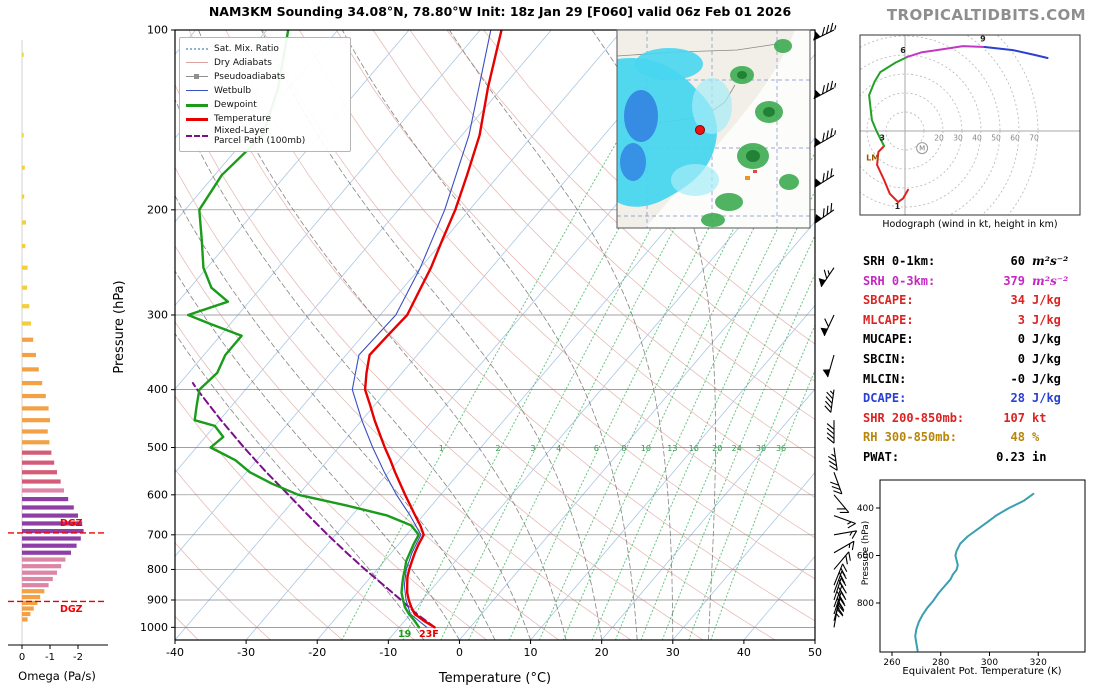 The image size is (1100, 700). I want to click on svg-text: 500, so click(157, 447).